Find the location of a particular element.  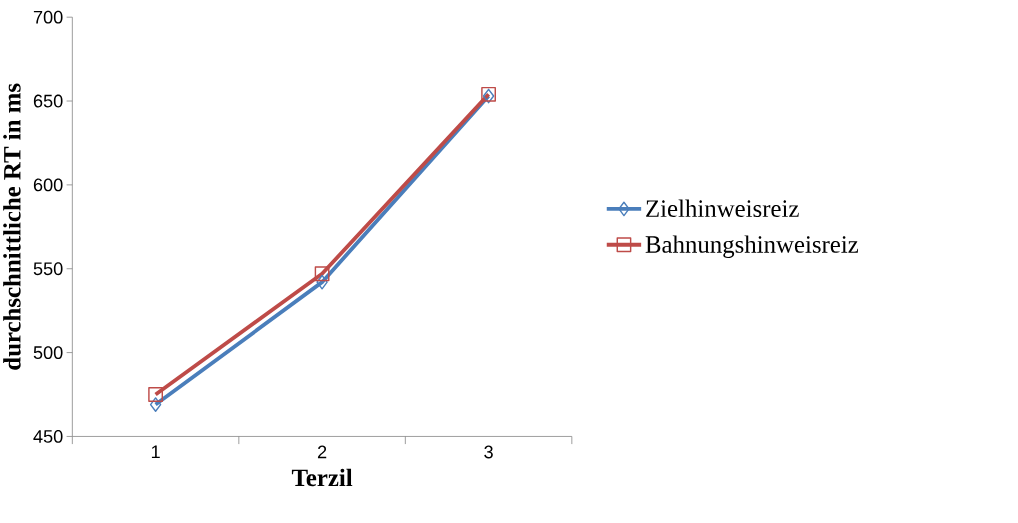

y-tick-label: 600 is located at coordinates (48, 185).